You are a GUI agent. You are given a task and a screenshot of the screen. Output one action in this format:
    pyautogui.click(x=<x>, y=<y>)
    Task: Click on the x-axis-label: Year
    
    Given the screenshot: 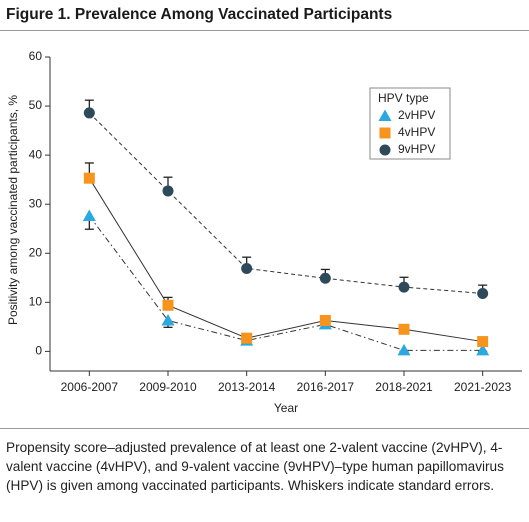 What is the action you would take?
    pyautogui.click(x=286, y=408)
    